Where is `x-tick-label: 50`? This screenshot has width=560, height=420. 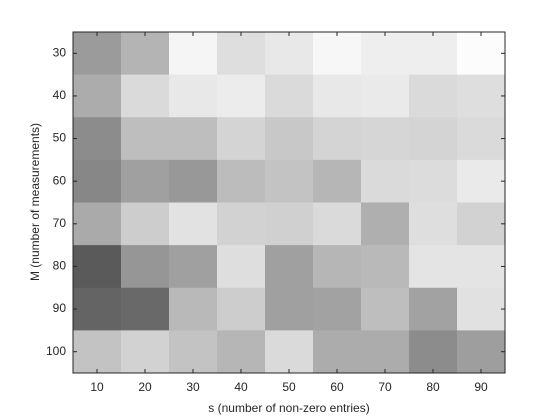
x-tick-label: 50 is located at coordinates (289, 387).